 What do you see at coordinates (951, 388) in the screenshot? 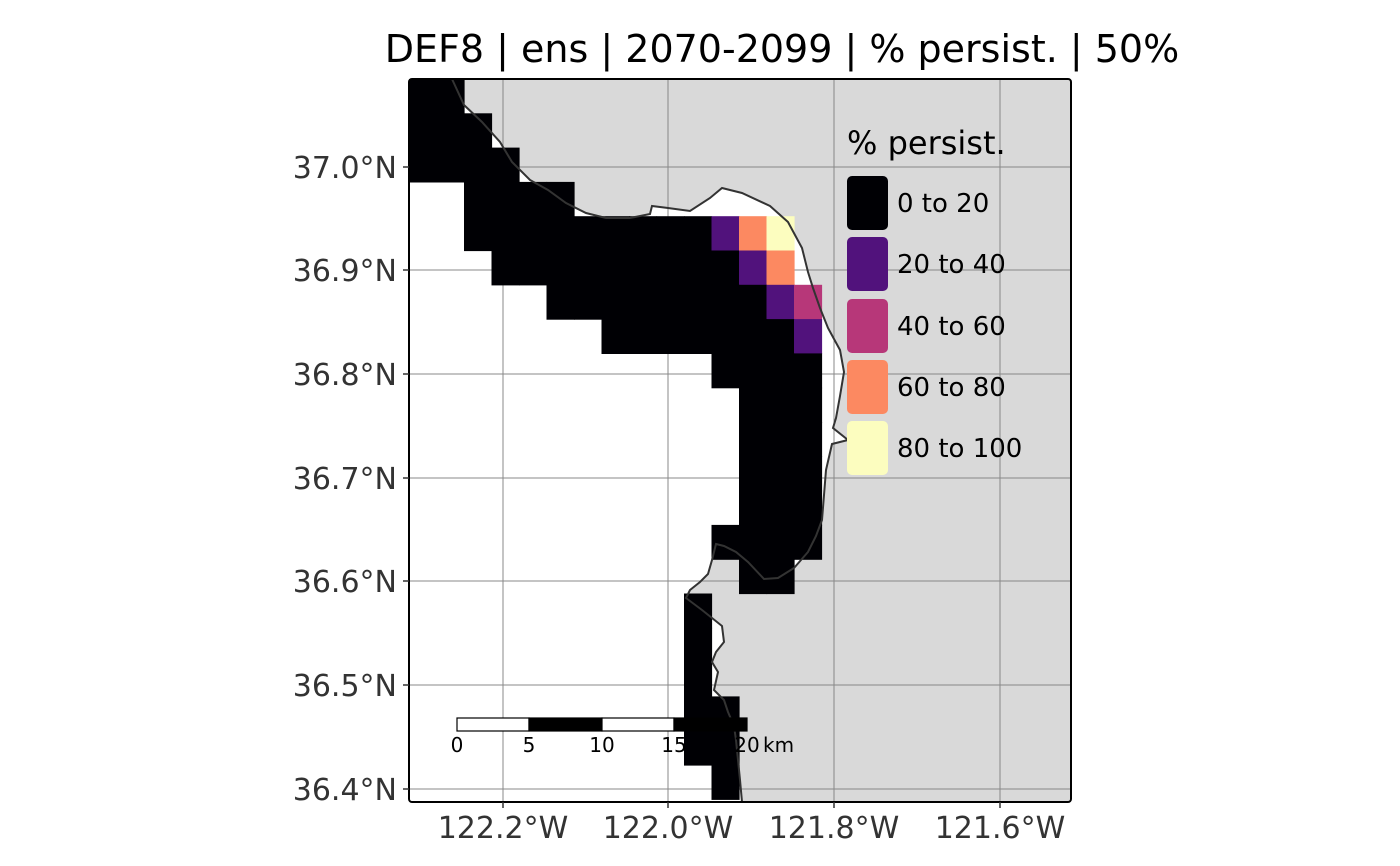
I see `legend-label: 60 to 80` at bounding box center [951, 388].